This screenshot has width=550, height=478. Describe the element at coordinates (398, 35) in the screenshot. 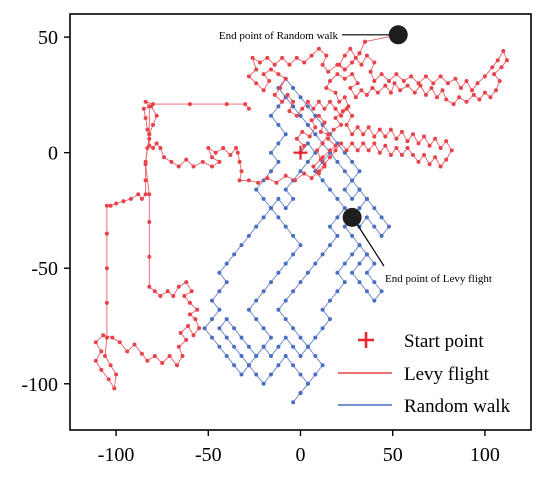

I see `random-walk-end-point` at that location.